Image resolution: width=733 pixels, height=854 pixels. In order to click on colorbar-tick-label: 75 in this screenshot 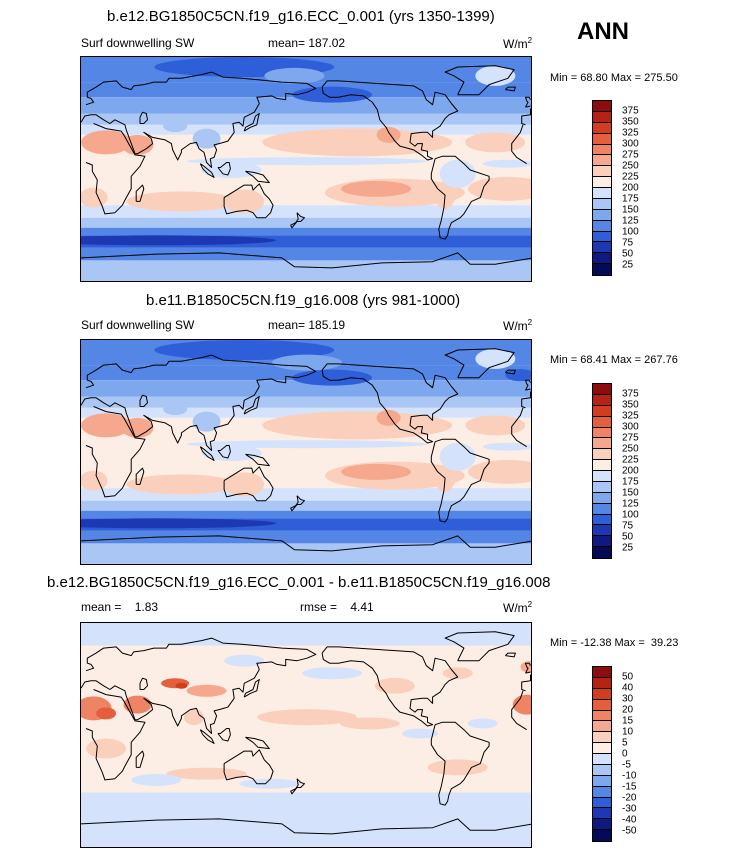, I will do `click(628, 526)`.